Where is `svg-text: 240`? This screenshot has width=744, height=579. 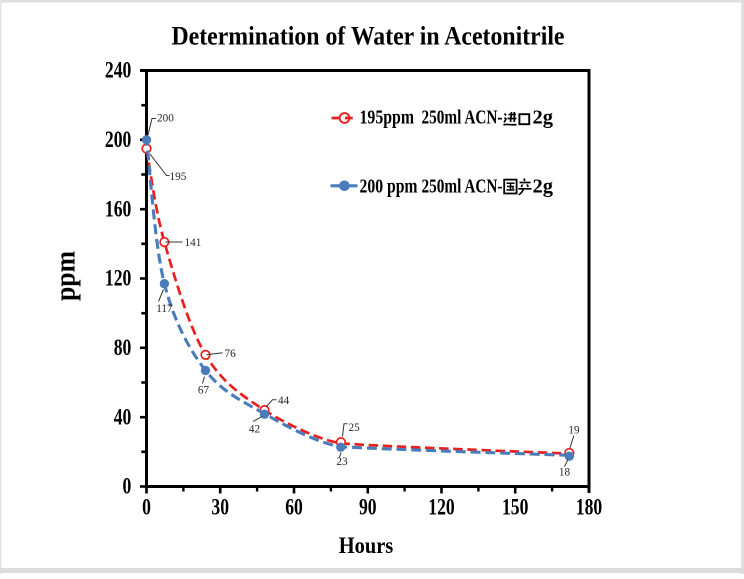 svg-text: 240 is located at coordinates (118, 70).